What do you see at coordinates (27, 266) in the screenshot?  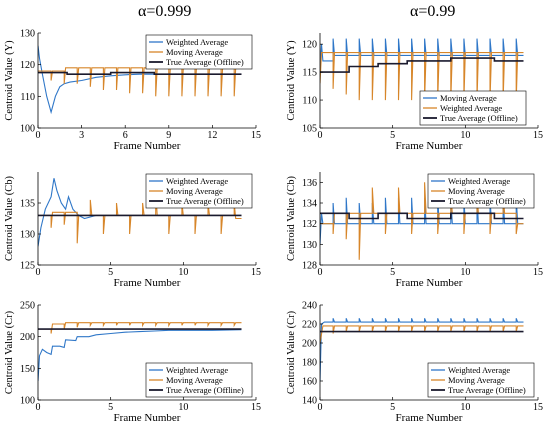 I see `y-tick-label: 125` at bounding box center [27, 266].